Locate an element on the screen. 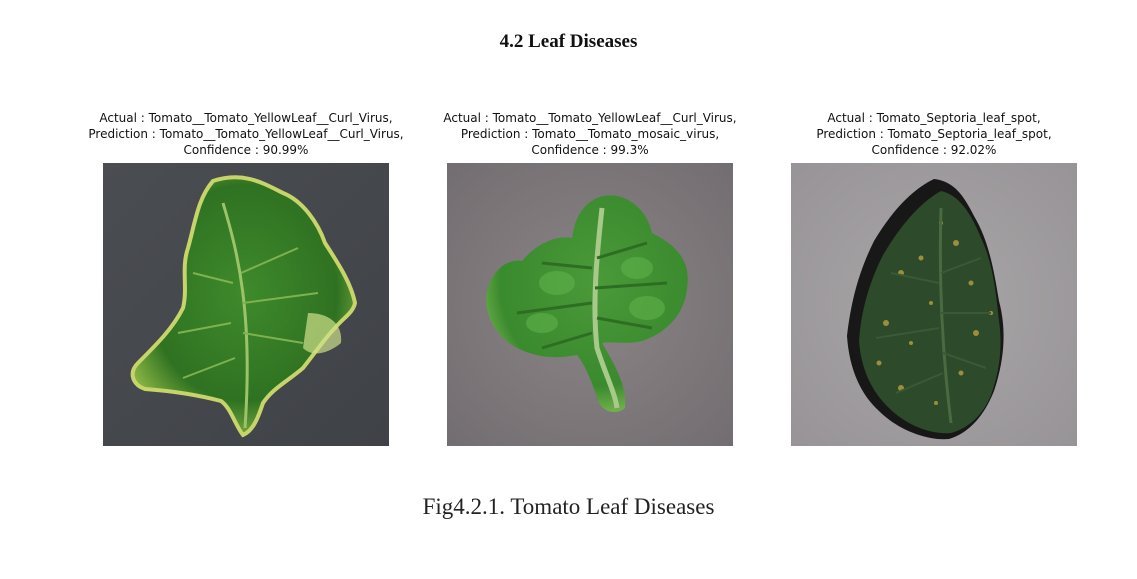  leaf-image-septoria is located at coordinates (934, 304).